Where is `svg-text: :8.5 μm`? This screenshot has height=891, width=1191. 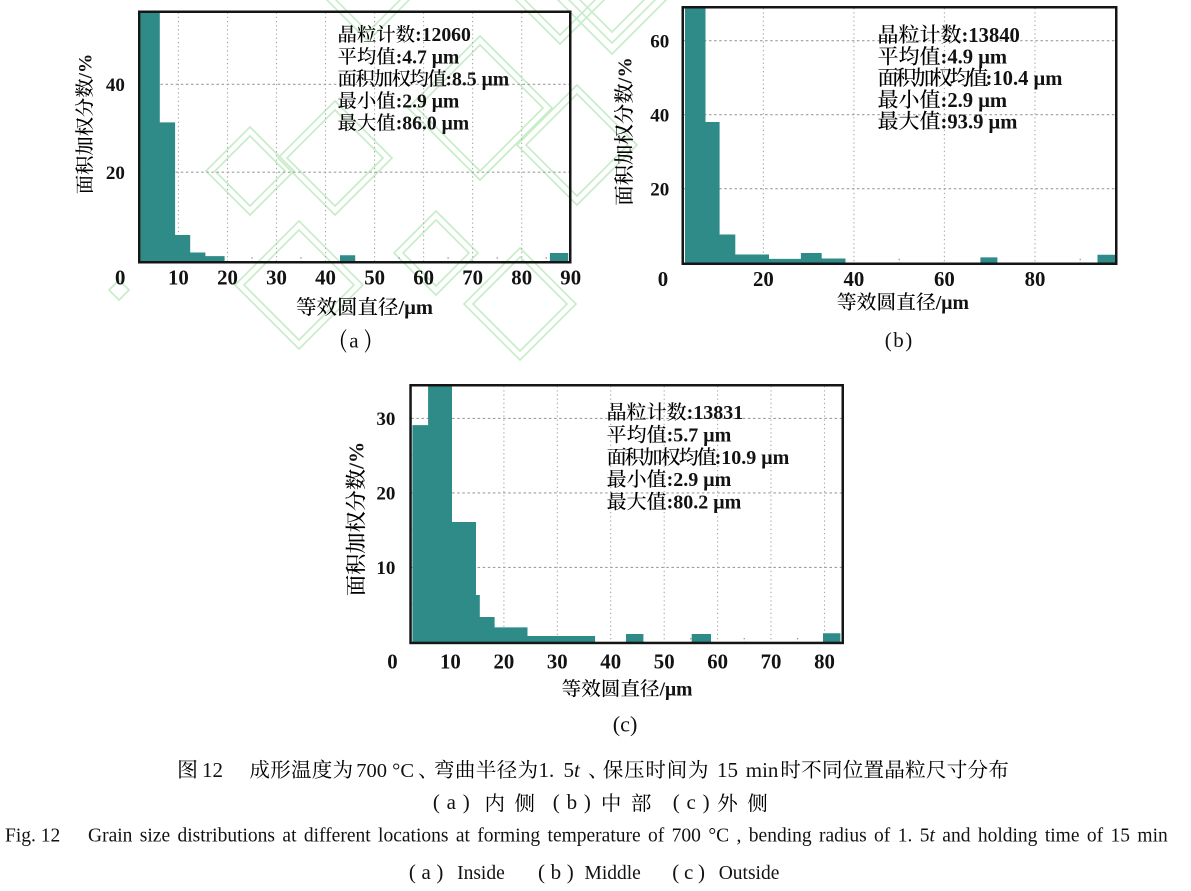
svg-text: :8.5 μm is located at coordinates (478, 79).